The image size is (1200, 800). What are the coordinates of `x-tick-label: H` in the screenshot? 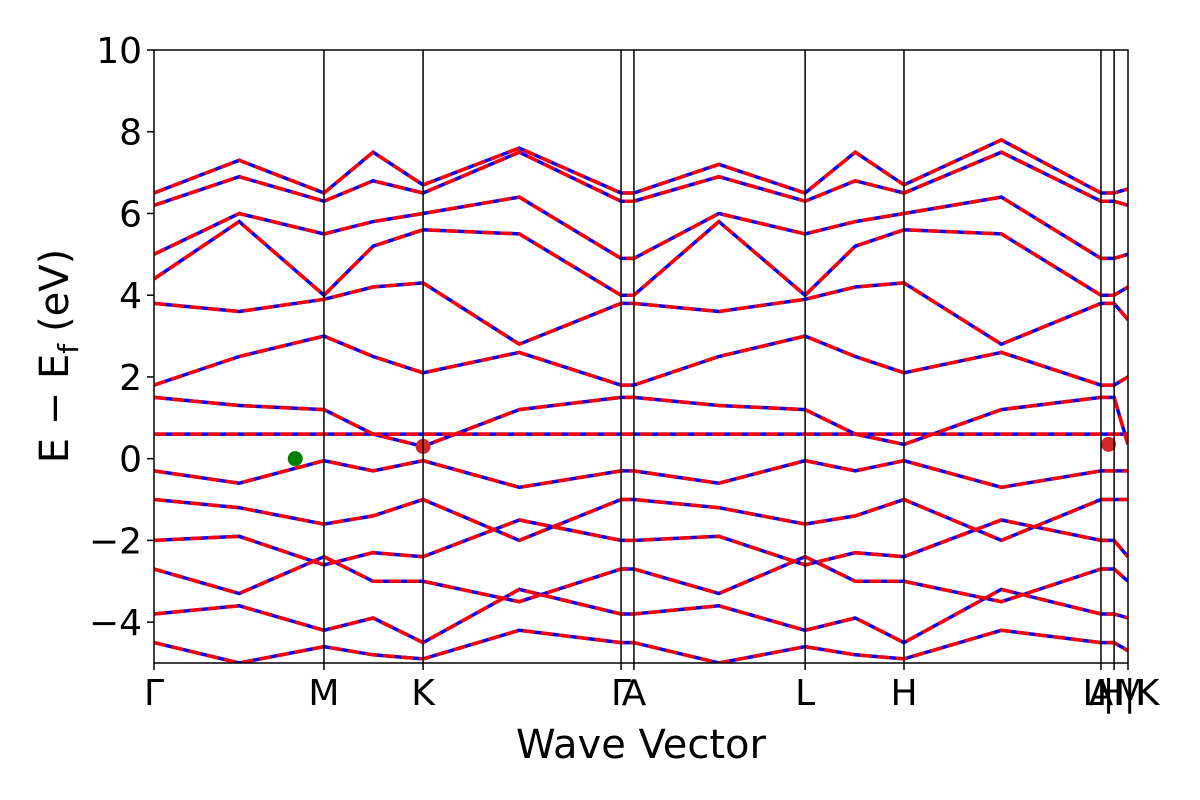 It's located at (903, 693).